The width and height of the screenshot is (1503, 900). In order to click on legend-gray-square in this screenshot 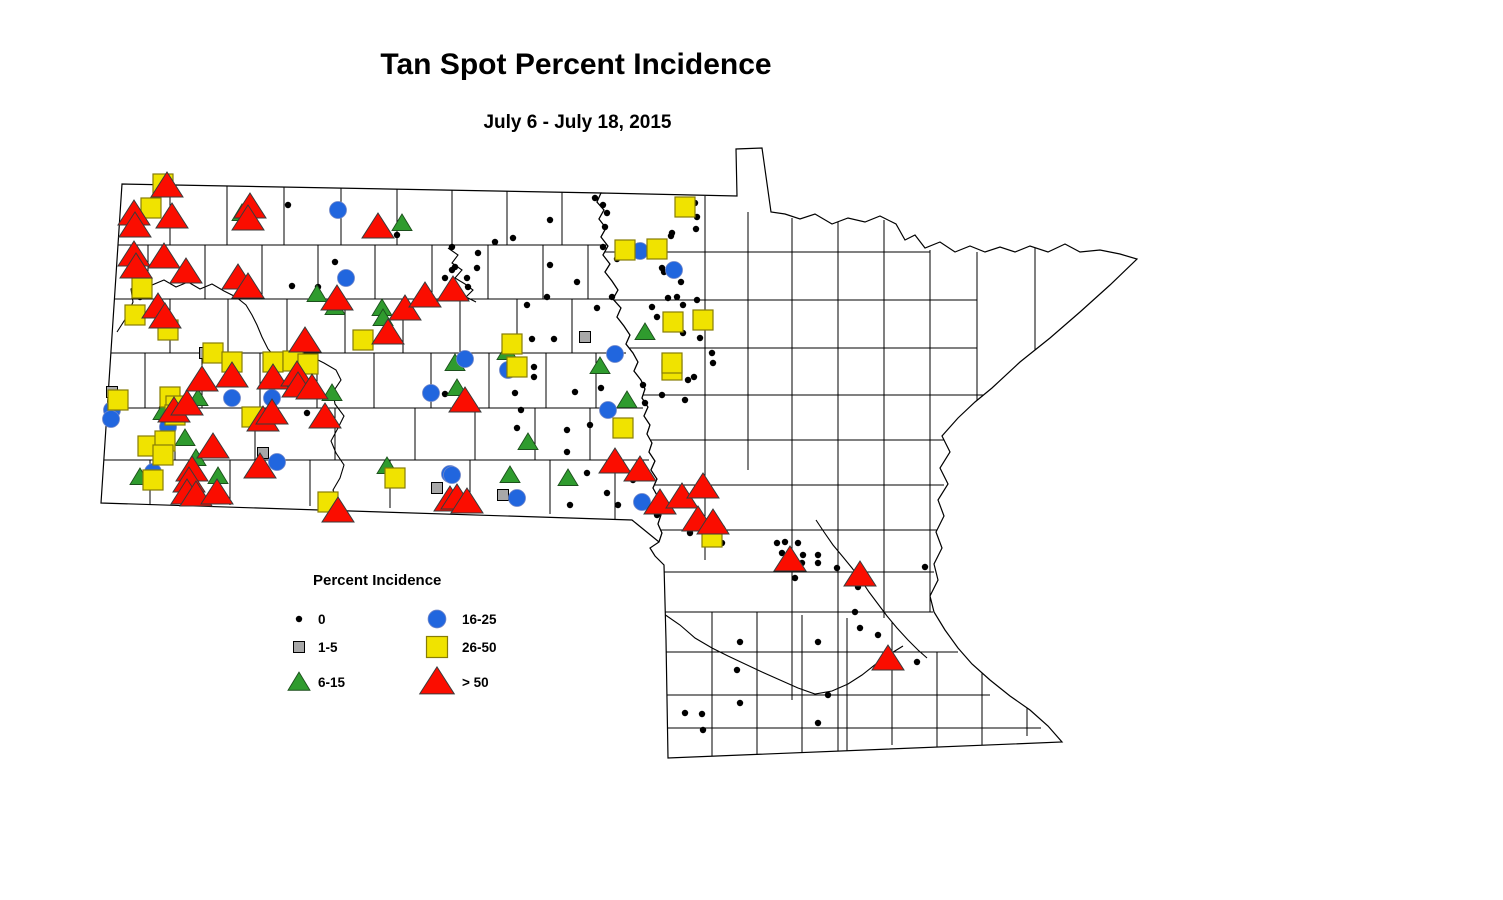, I will do `click(299, 647)`.